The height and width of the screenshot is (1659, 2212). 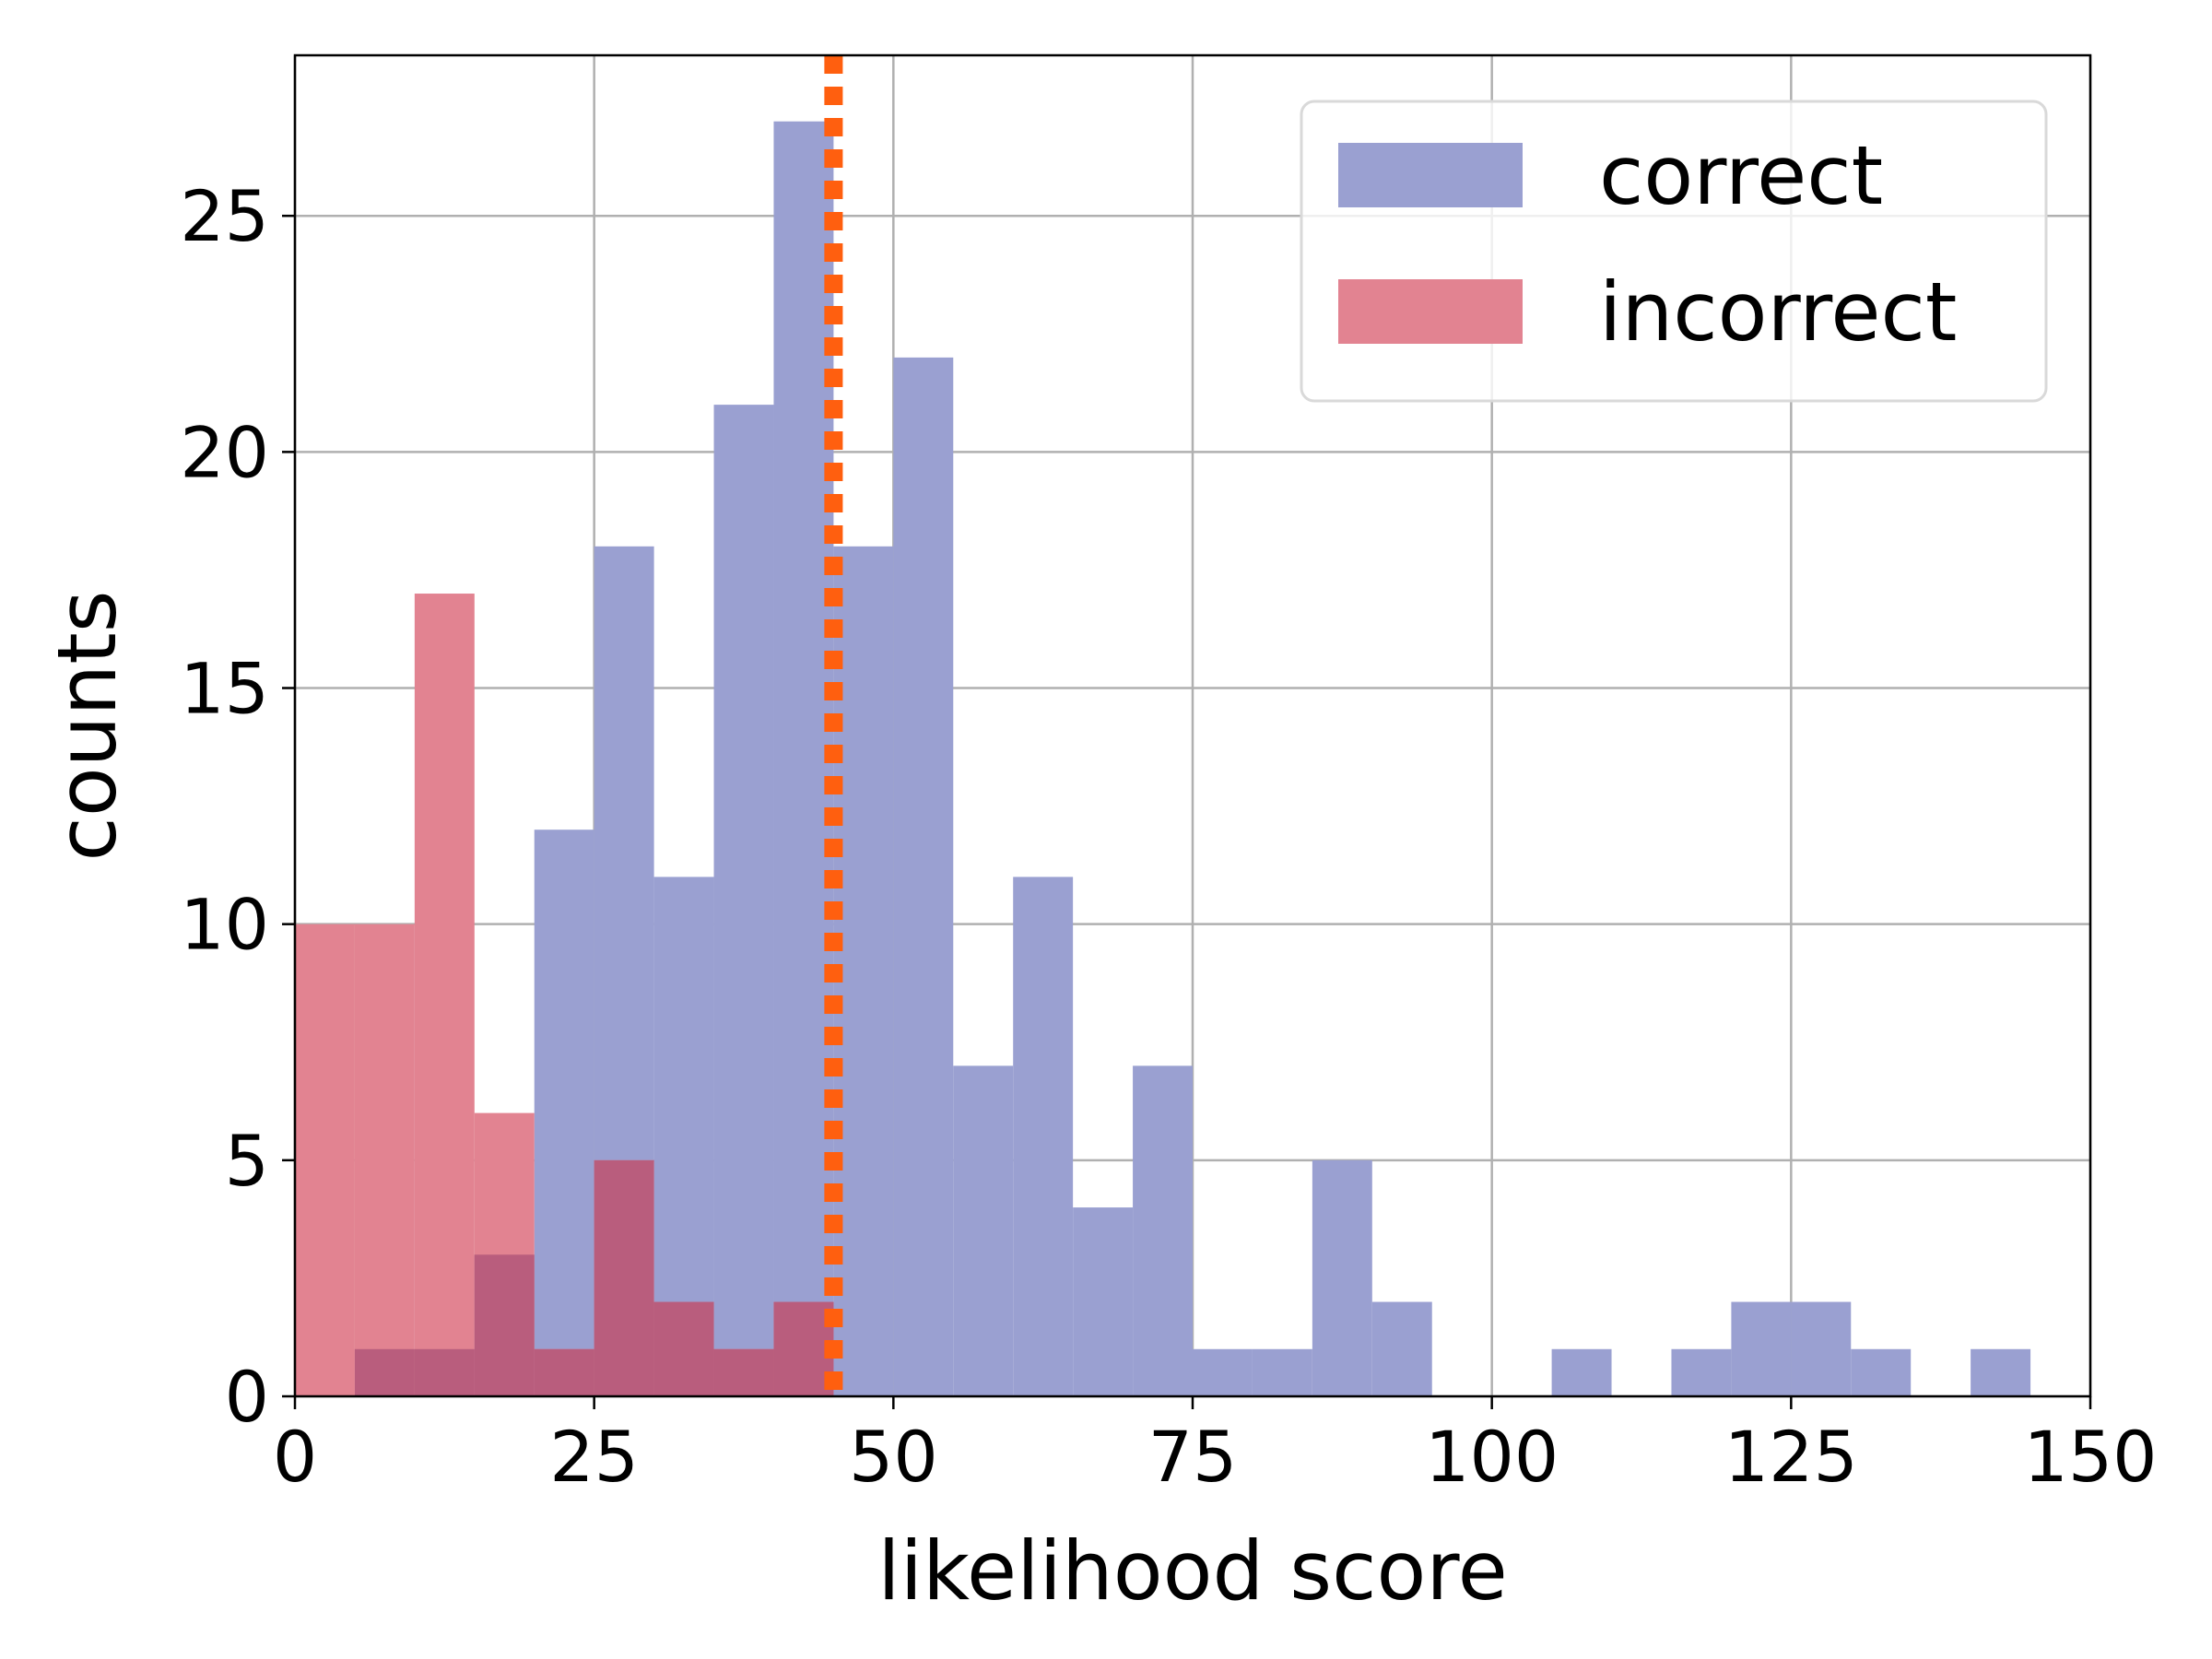 What do you see at coordinates (1791, 1457) in the screenshot?
I see `x-tick-label: 125` at bounding box center [1791, 1457].